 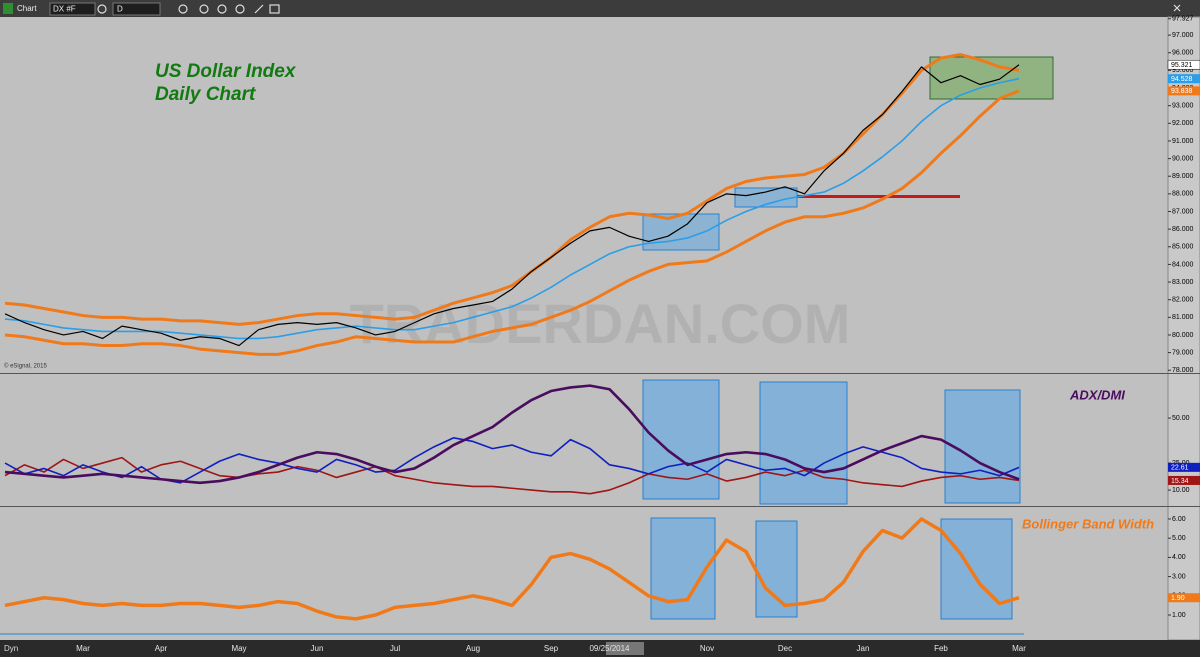 I want to click on y-tick-label: 93.000, so click(x=1183, y=106).